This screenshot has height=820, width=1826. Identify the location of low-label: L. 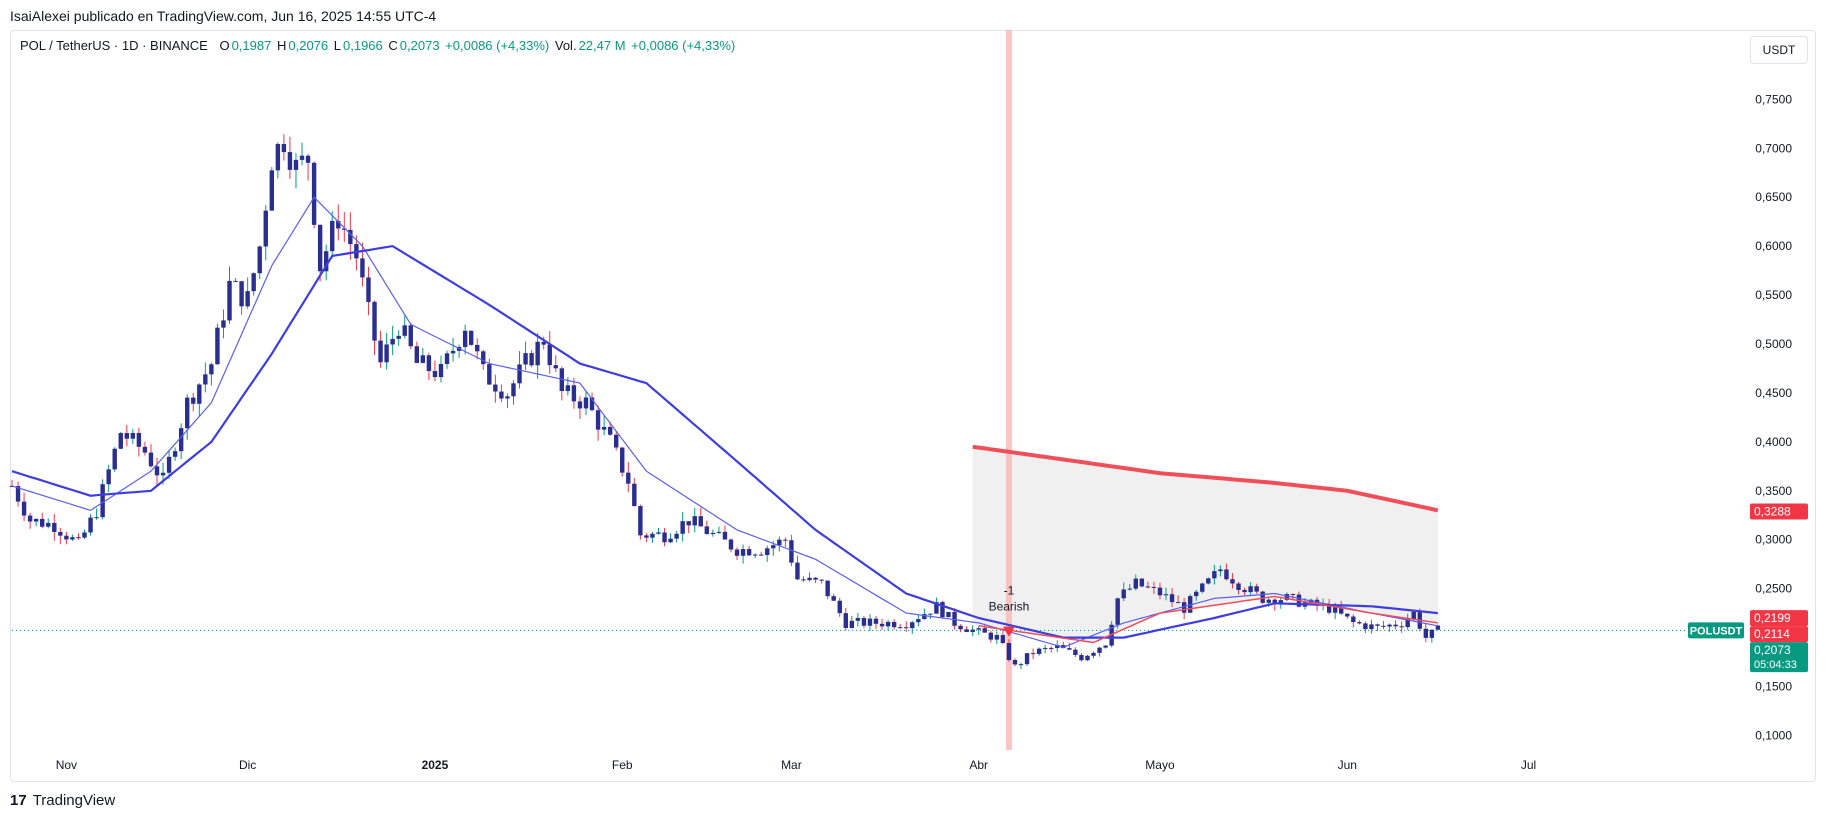
(337, 45).